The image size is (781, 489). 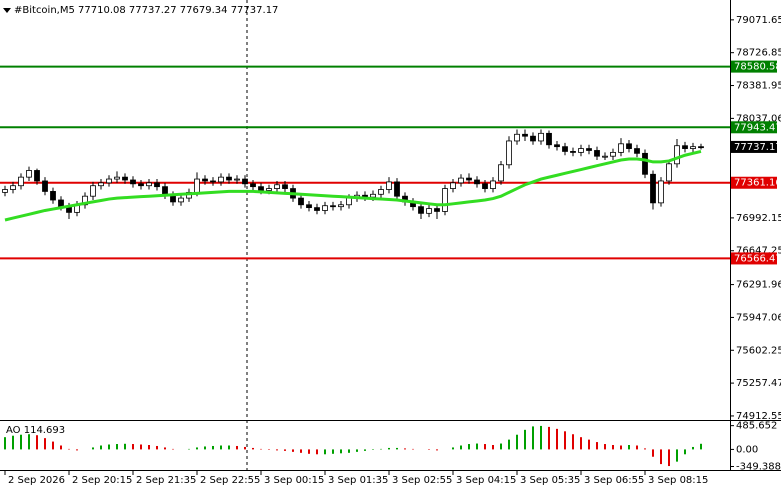 I want to click on y-tick-label: 78381.95, so click(x=758, y=86).